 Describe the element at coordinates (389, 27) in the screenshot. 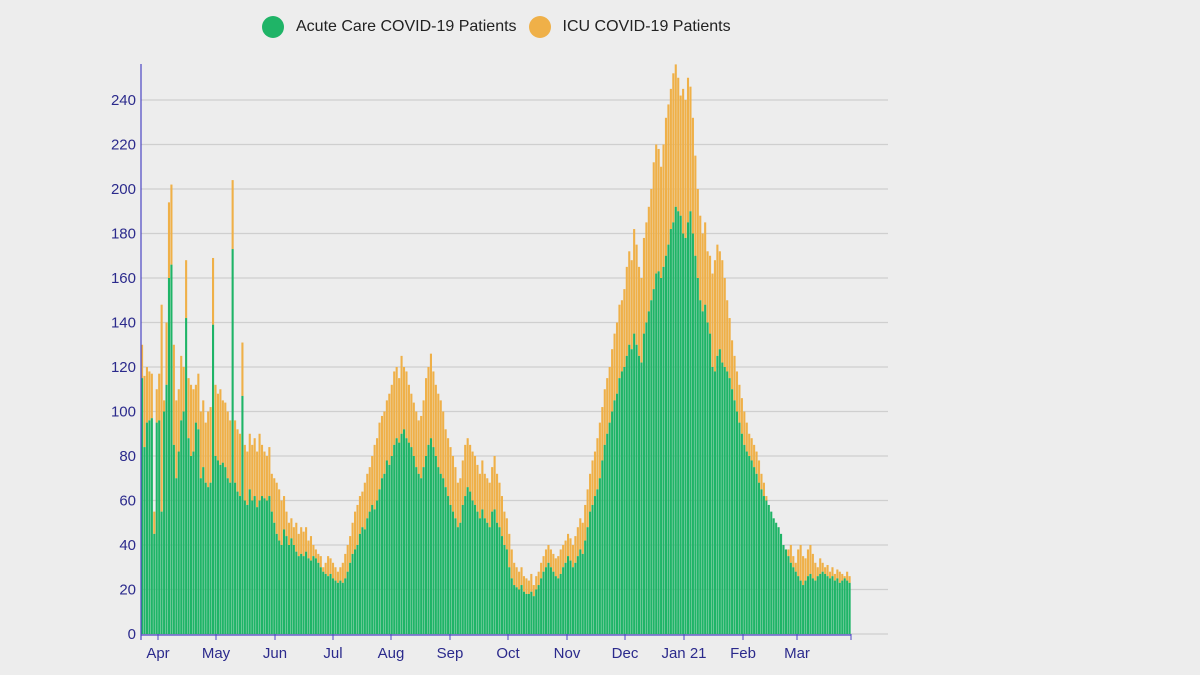

I see `legend-item-acute: Acute Care COVID-19 Patients` at that location.